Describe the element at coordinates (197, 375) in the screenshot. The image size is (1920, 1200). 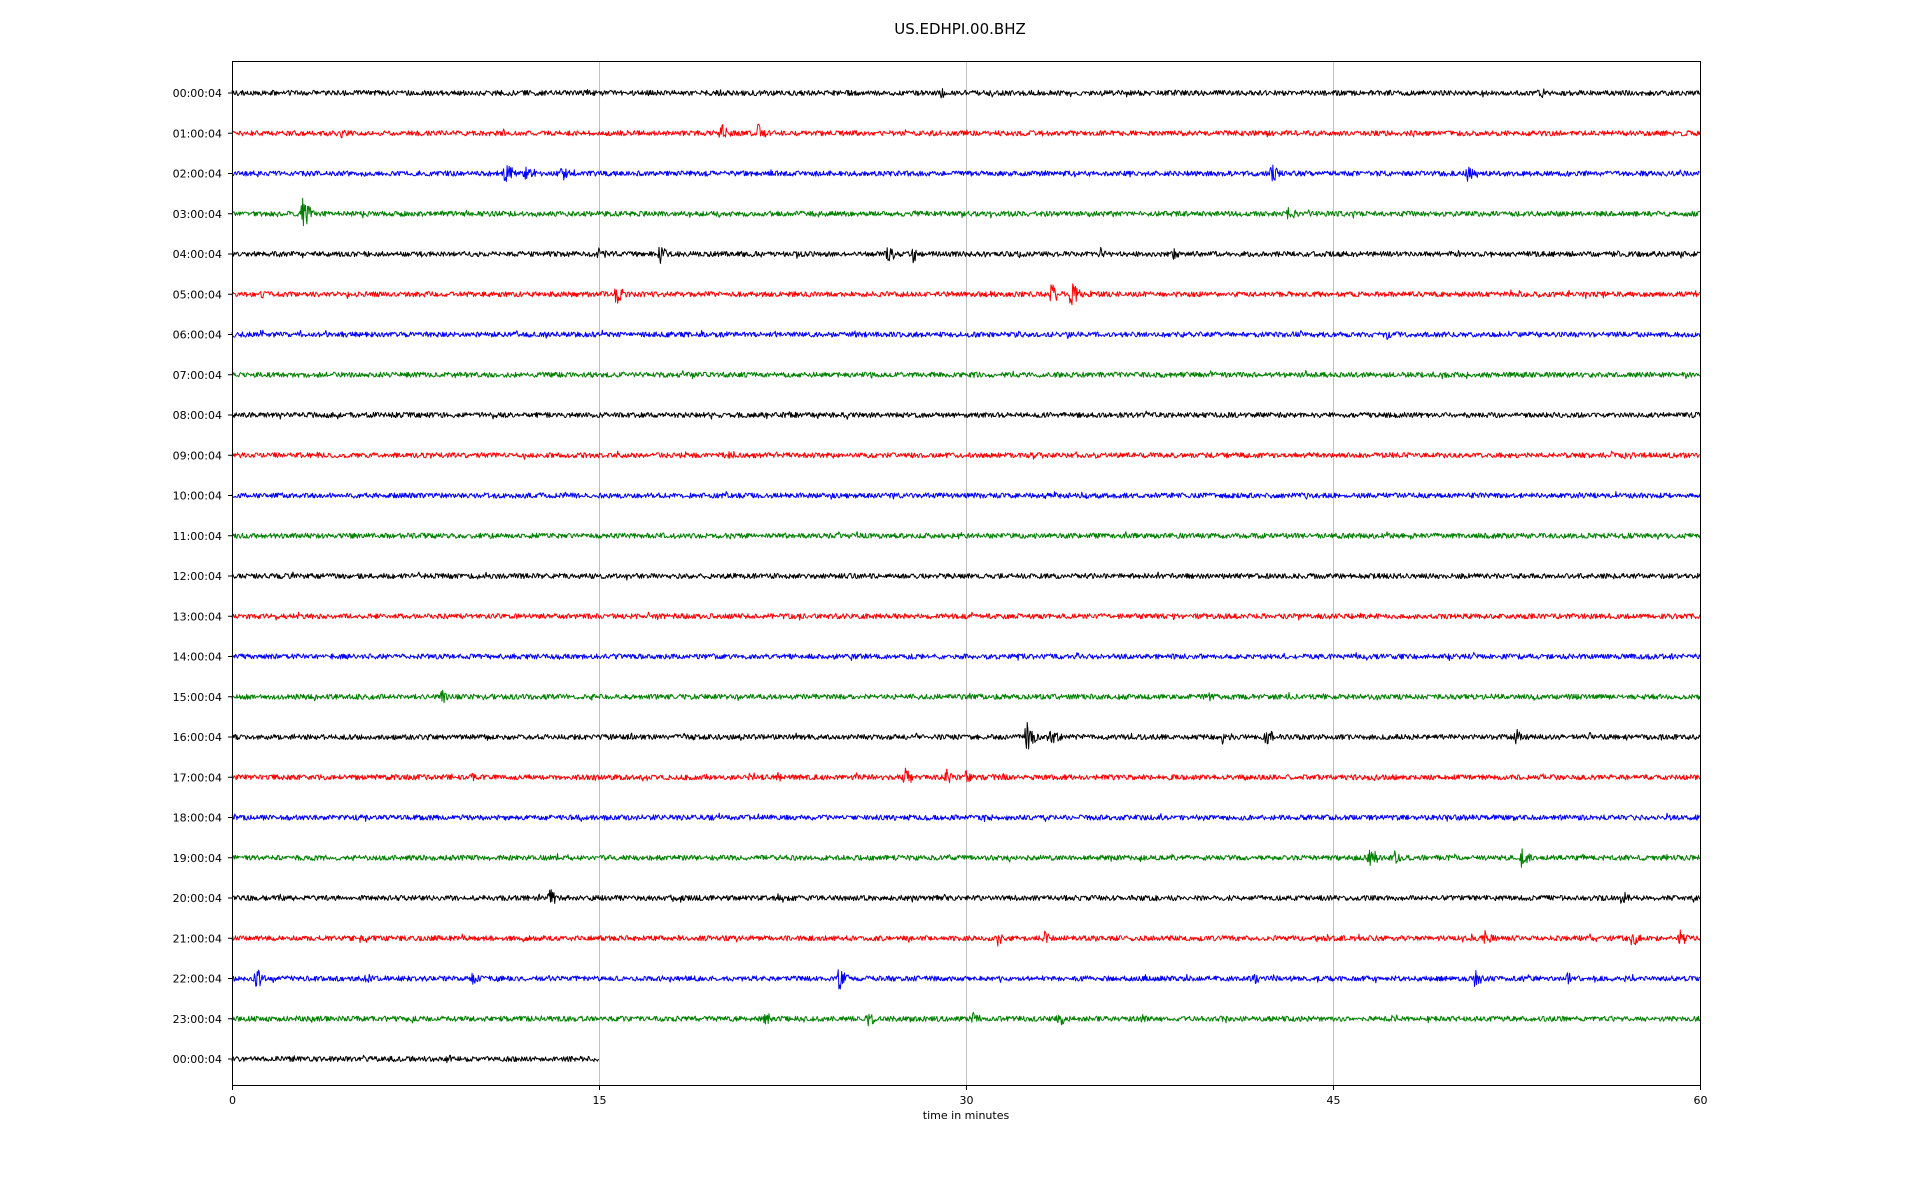
I see `row-time-label: 07:00:04` at that location.